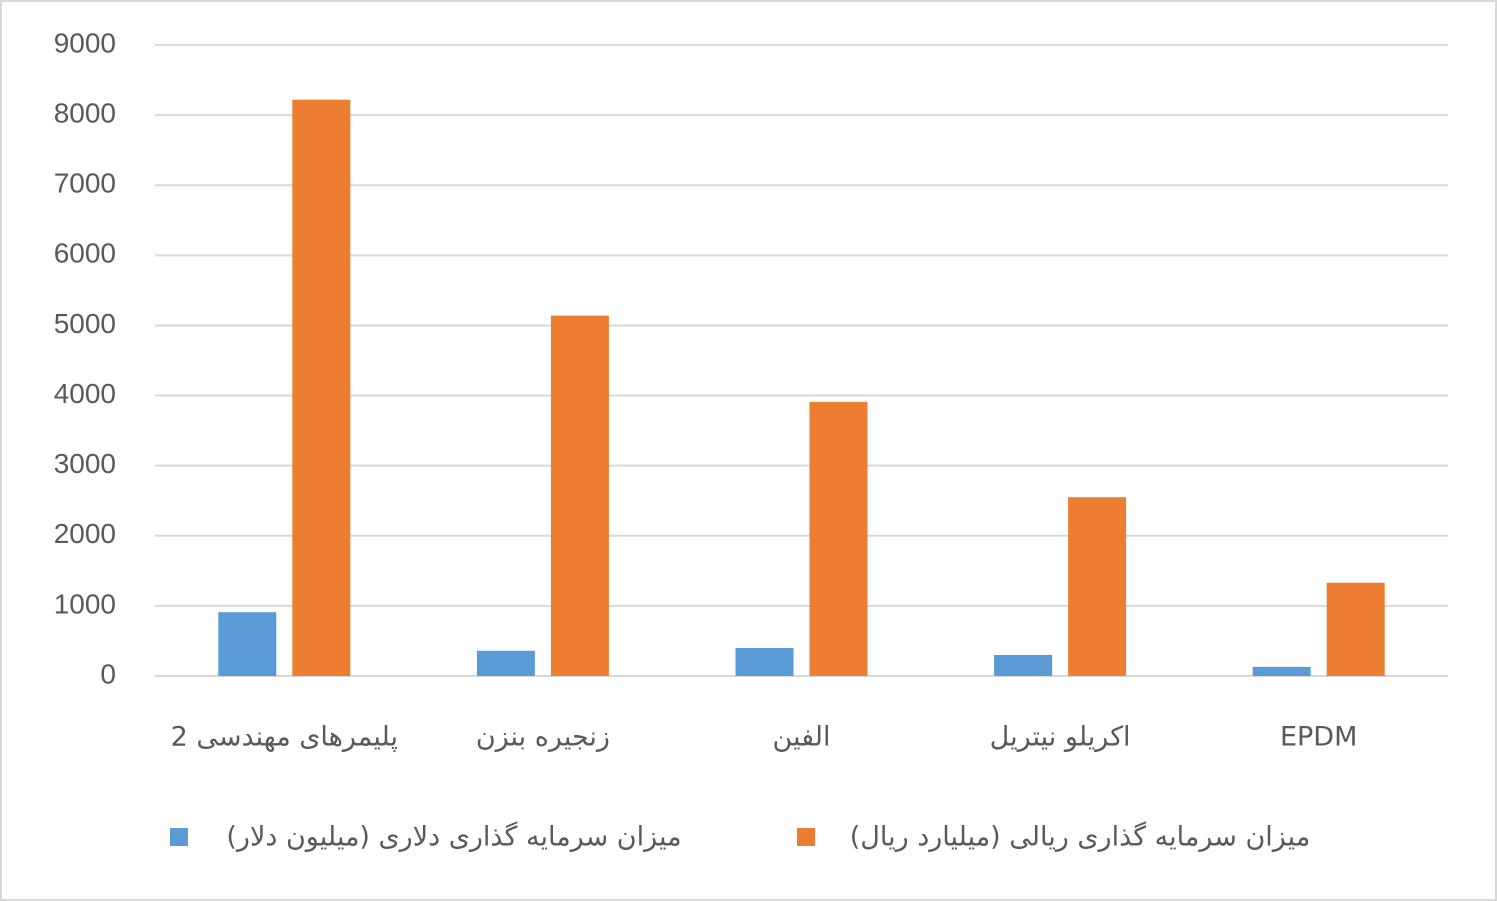 The width and height of the screenshot is (1497, 901). I want to click on y-tick-label: 2000, so click(85, 533).